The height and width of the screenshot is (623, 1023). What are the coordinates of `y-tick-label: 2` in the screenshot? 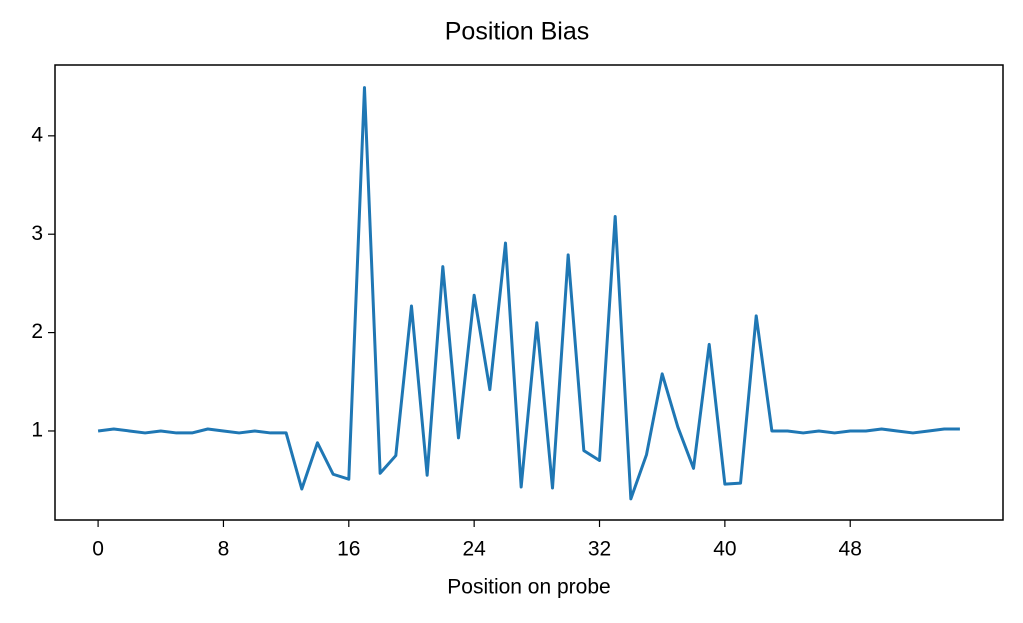 It's located at (37, 331).